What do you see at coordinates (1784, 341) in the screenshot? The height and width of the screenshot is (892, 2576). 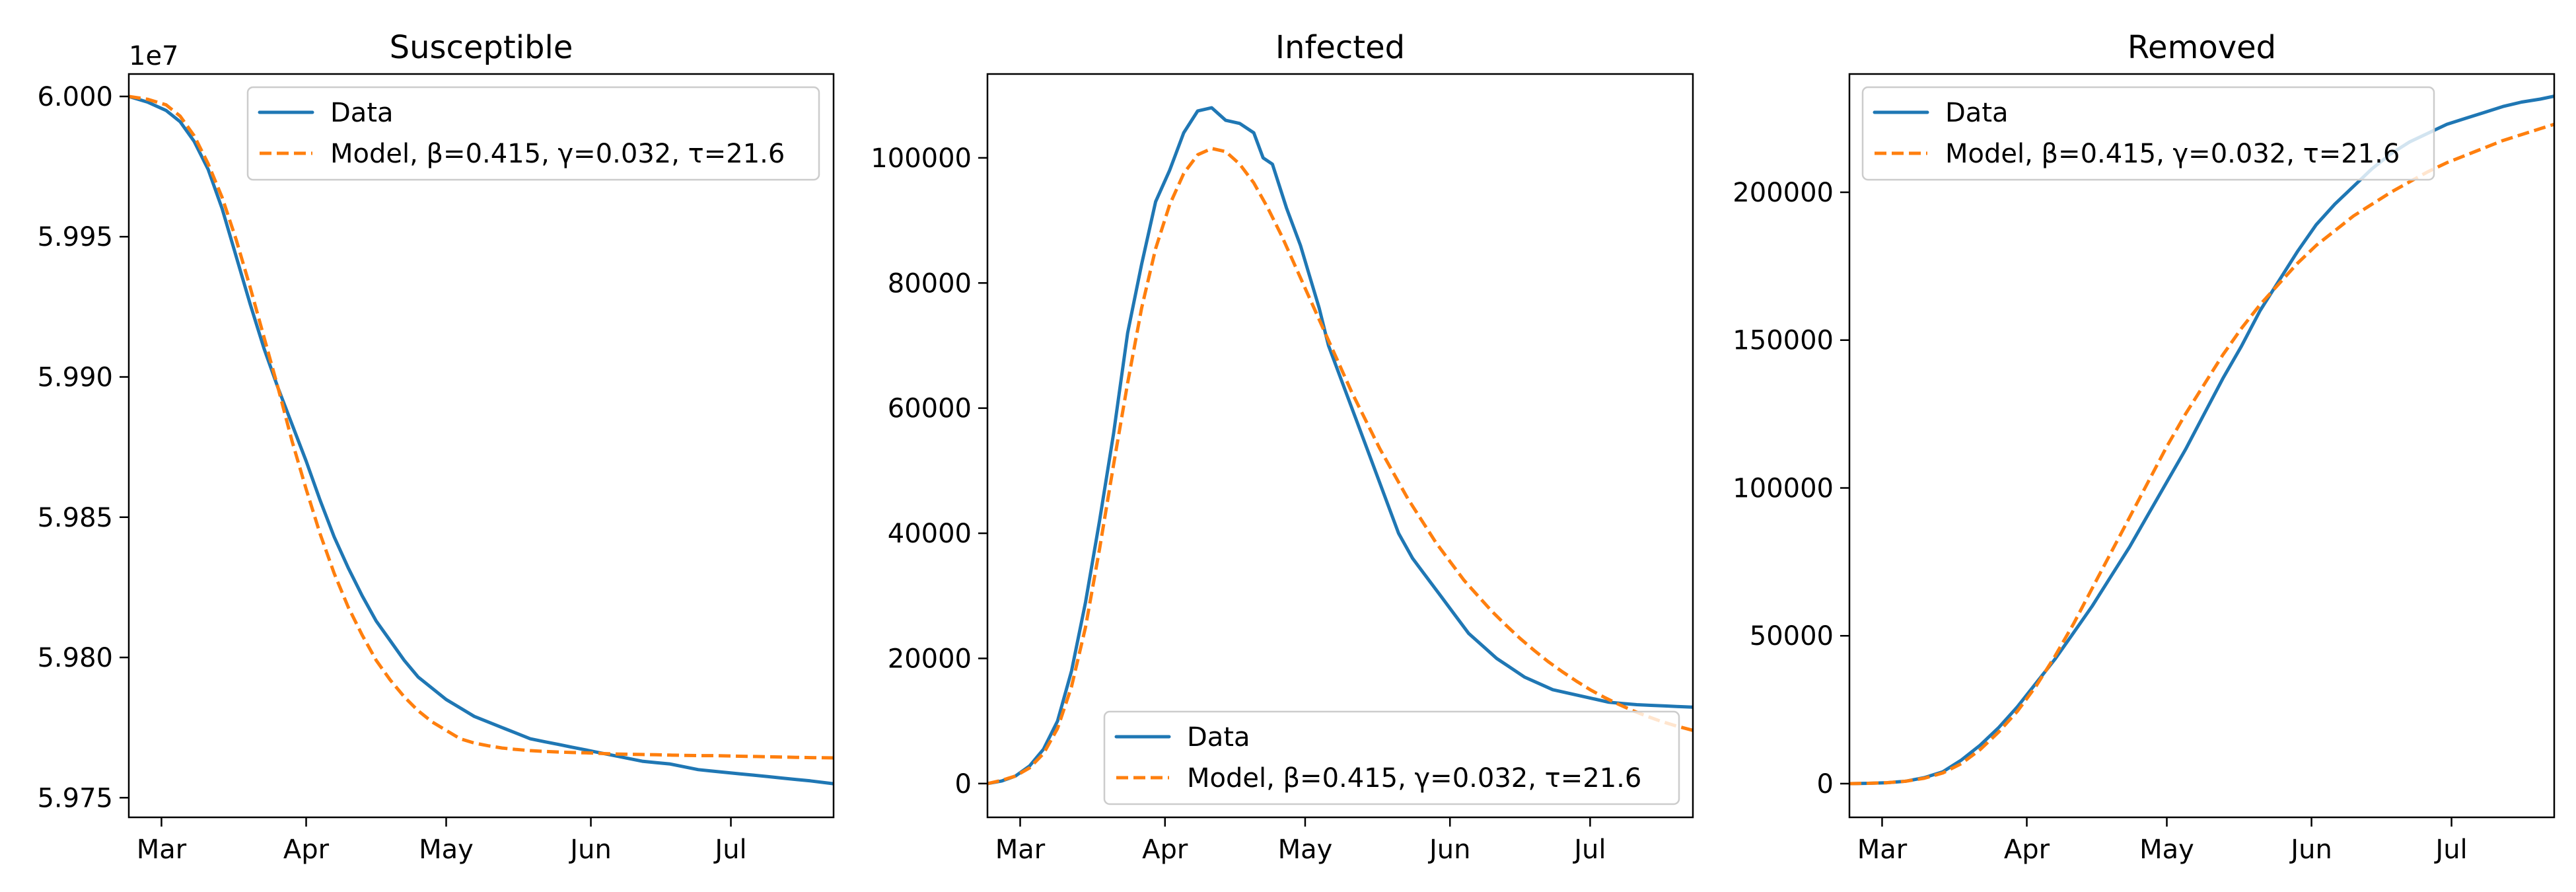 I see `y-tick-label: 150000` at bounding box center [1784, 341].